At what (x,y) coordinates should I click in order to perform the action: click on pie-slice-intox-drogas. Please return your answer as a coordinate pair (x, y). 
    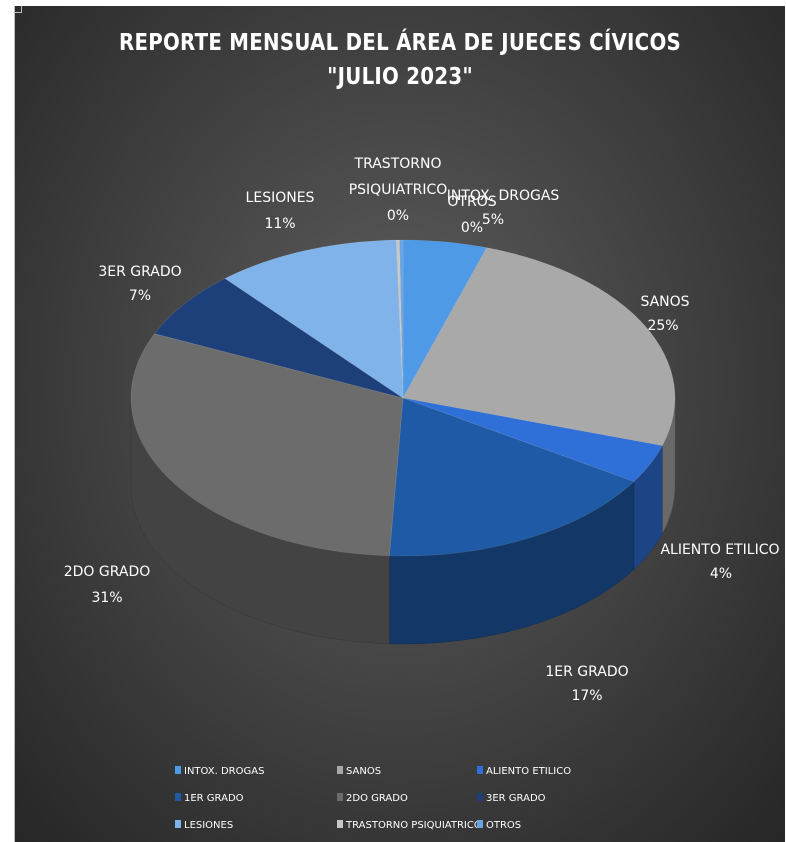
    Looking at the image, I should click on (445, 319).